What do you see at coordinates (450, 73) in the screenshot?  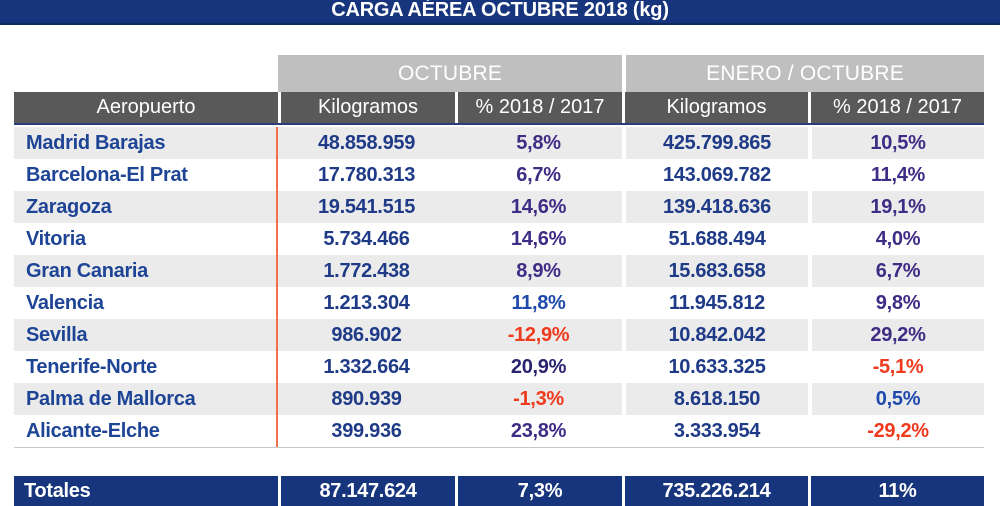 I see `group-header-octubre: OCTUBRE` at bounding box center [450, 73].